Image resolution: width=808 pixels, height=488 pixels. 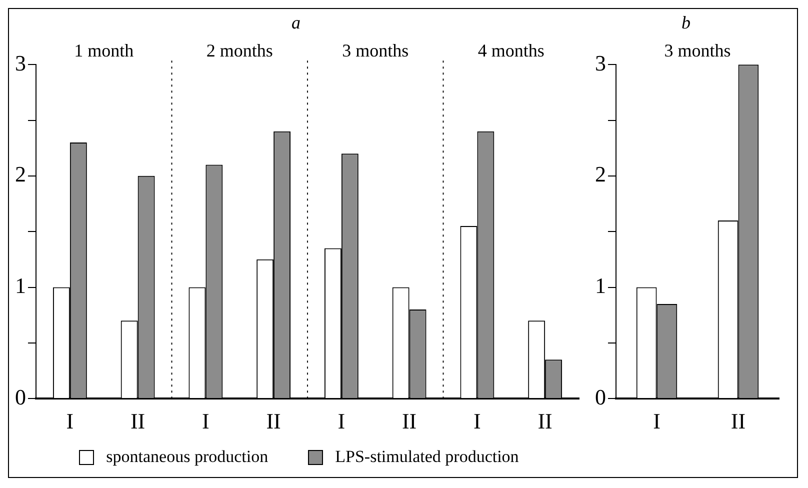 What do you see at coordinates (686, 22) in the screenshot?
I see `chart-title: b` at bounding box center [686, 22].